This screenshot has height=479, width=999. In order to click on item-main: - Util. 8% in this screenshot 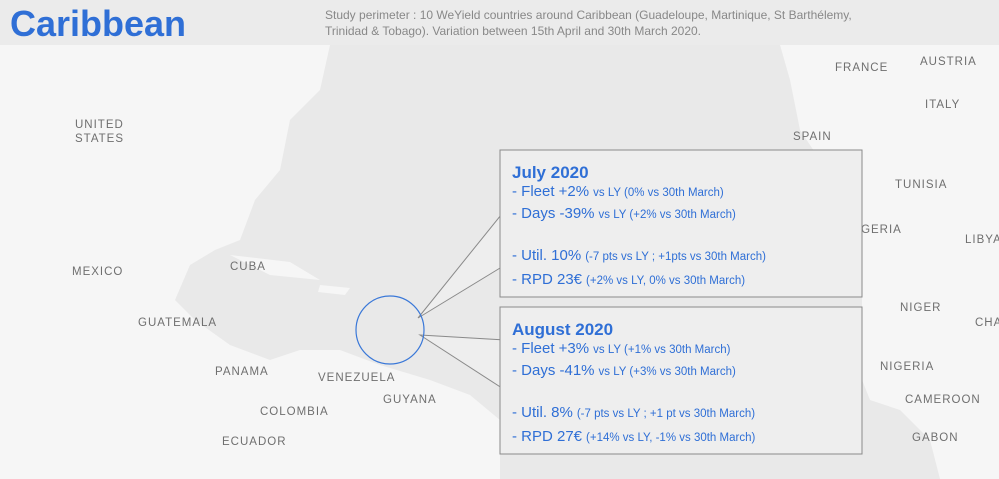, I will do `click(542, 412)`.